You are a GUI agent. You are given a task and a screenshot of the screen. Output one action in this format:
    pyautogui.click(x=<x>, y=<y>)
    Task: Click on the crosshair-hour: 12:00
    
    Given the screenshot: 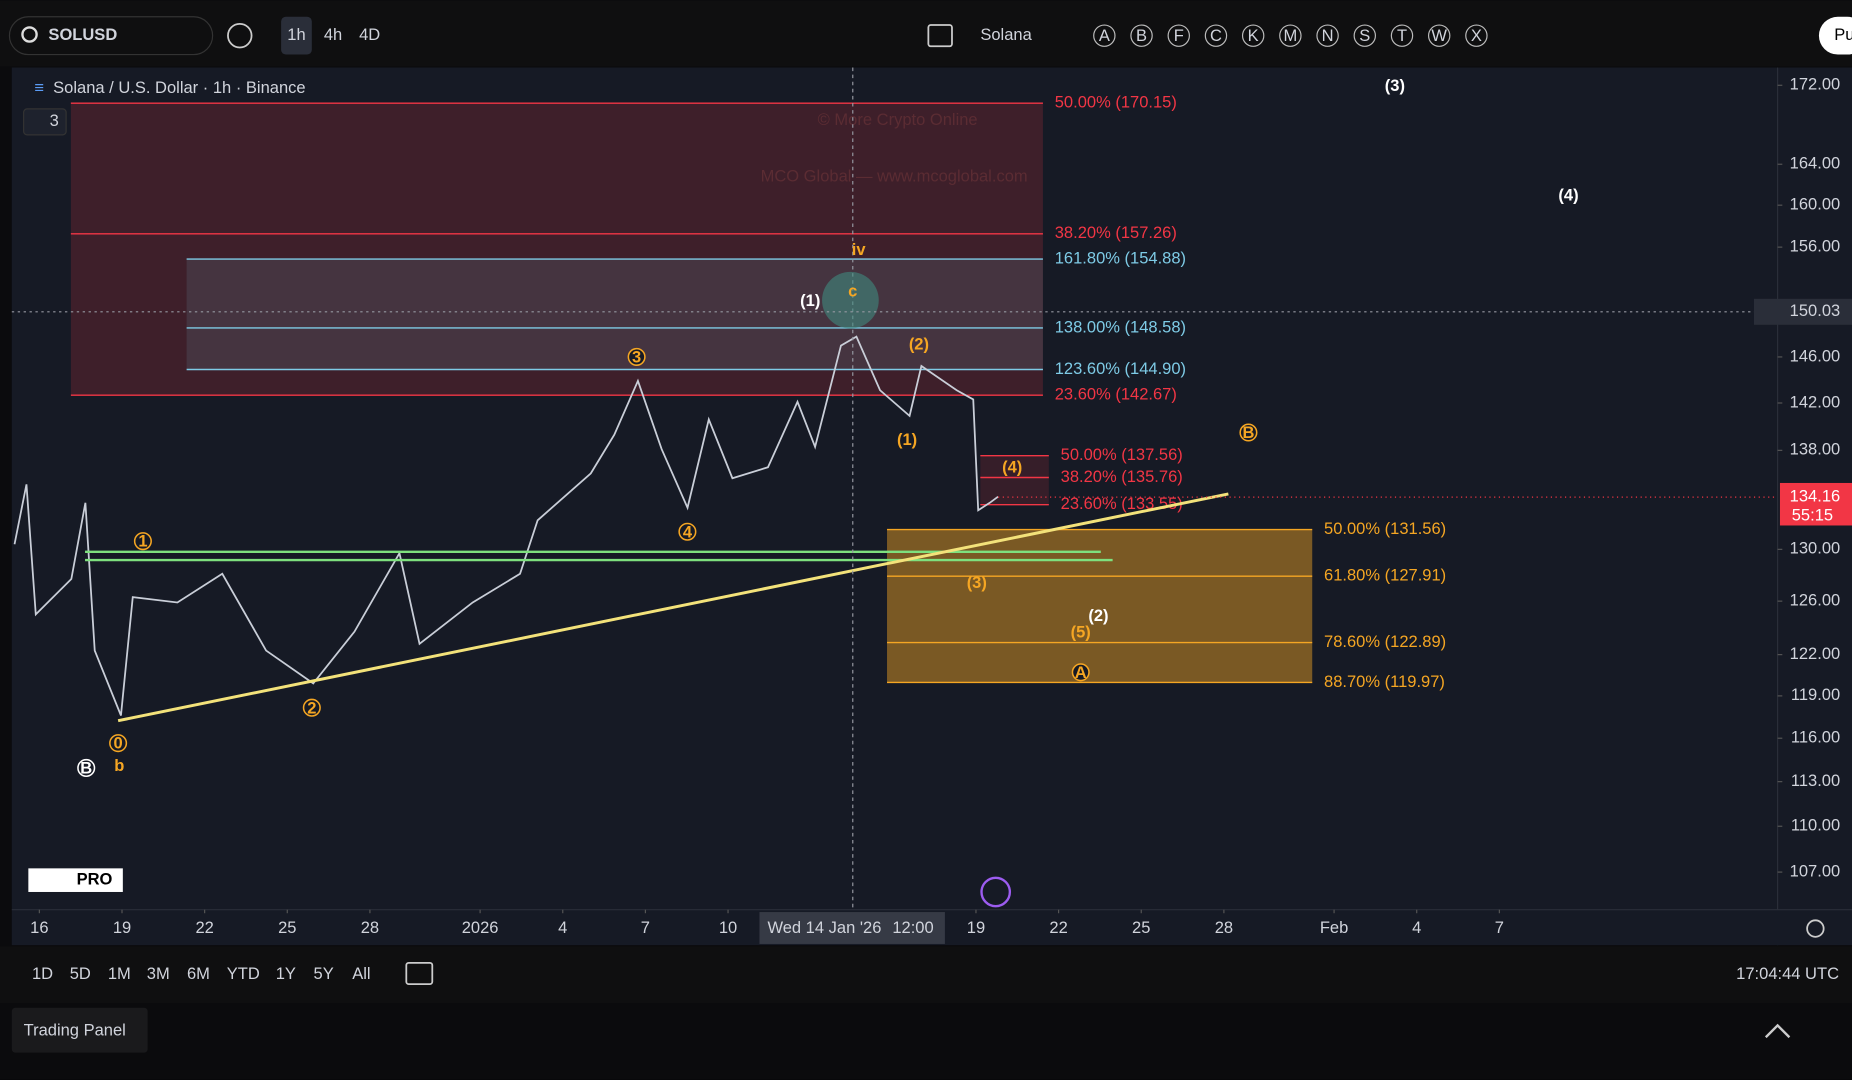 What is the action you would take?
    pyautogui.click(x=912, y=927)
    